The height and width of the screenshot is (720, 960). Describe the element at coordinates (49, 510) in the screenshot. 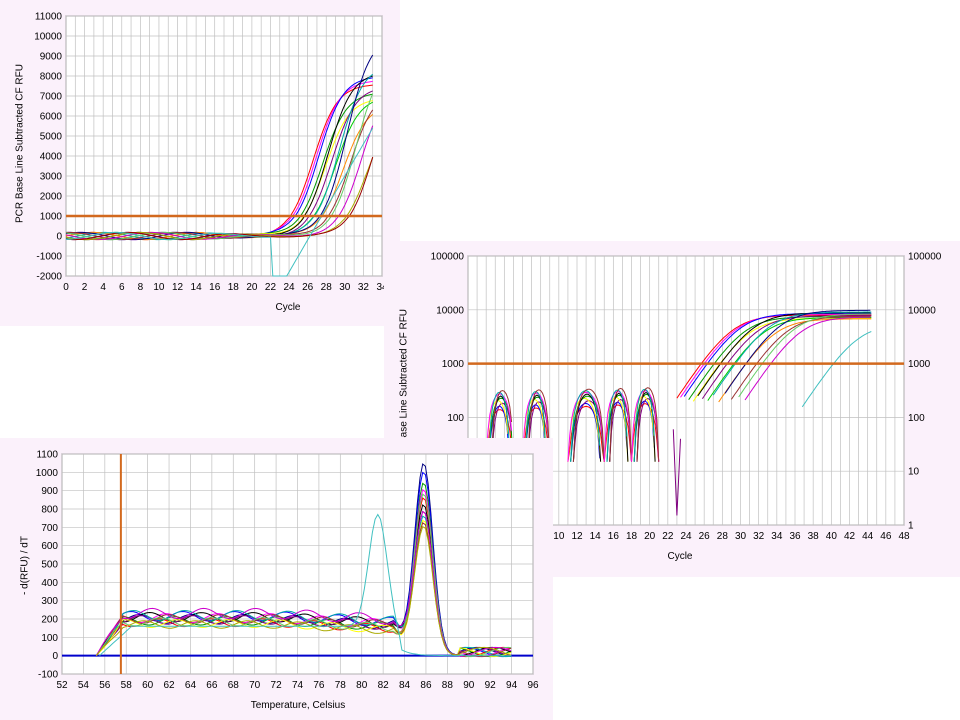

I see `y-tick-label: 800` at that location.